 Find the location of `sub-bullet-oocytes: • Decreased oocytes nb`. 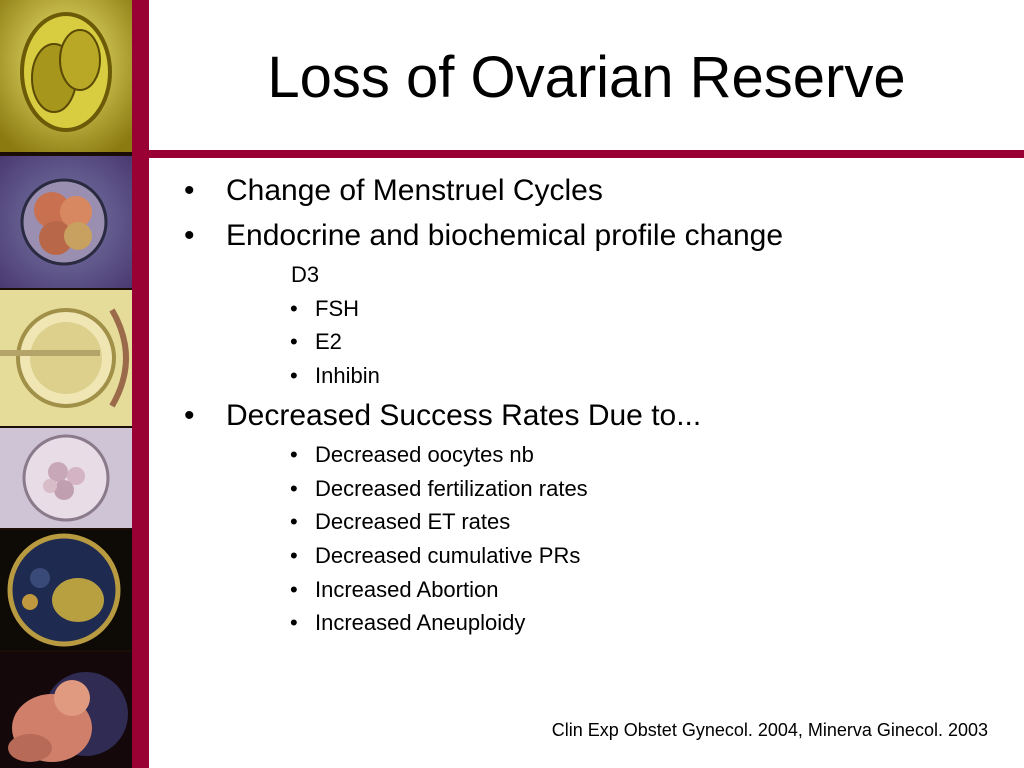

sub-bullet-oocytes: • Decreased oocytes nb is located at coordinates (594, 455).